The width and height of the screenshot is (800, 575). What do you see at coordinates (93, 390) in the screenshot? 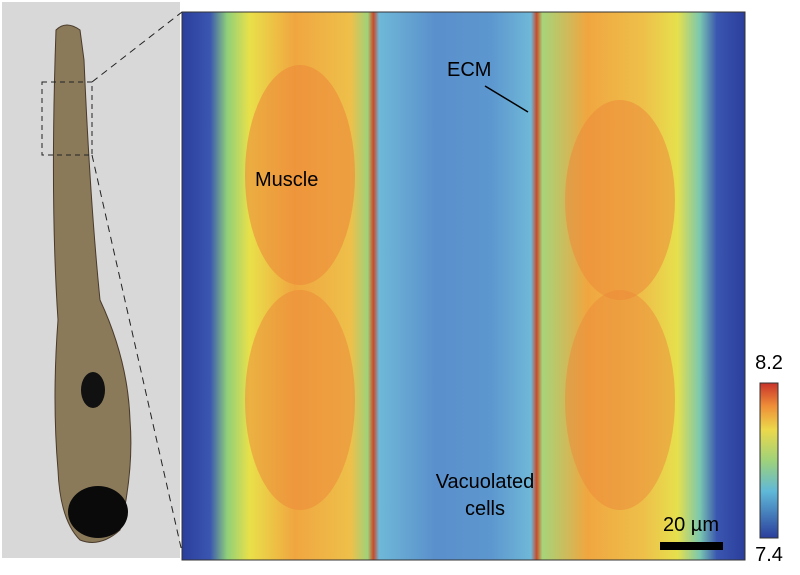
I see `fish-eye` at bounding box center [93, 390].